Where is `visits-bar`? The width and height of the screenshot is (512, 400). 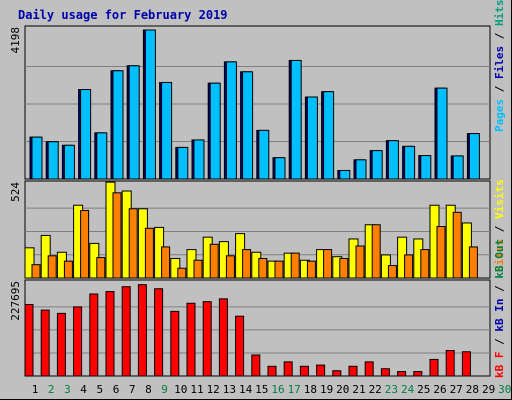 visits-bar is located at coordinates (29, 263).